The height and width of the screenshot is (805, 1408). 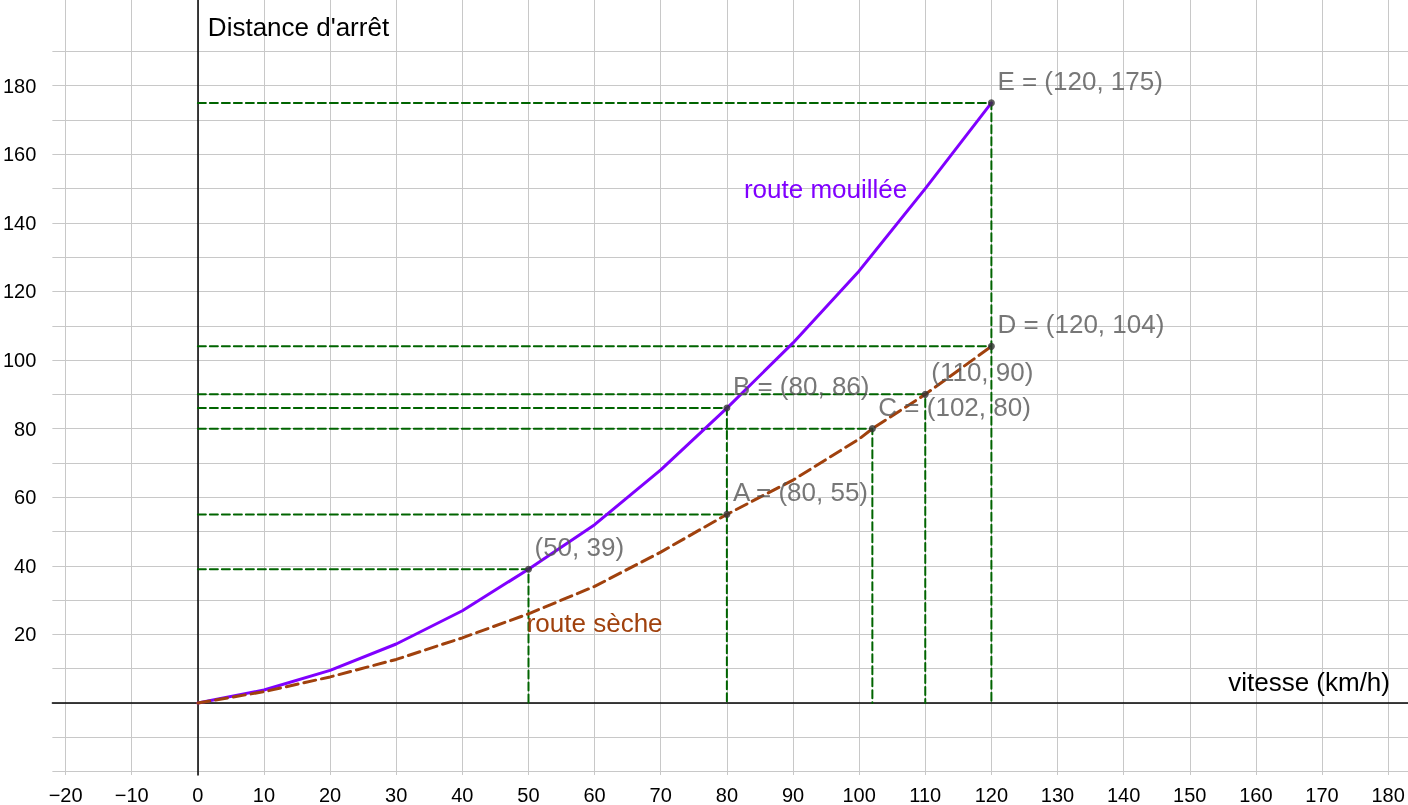 I want to click on x-tick-label: 70, so click(x=660, y=794).